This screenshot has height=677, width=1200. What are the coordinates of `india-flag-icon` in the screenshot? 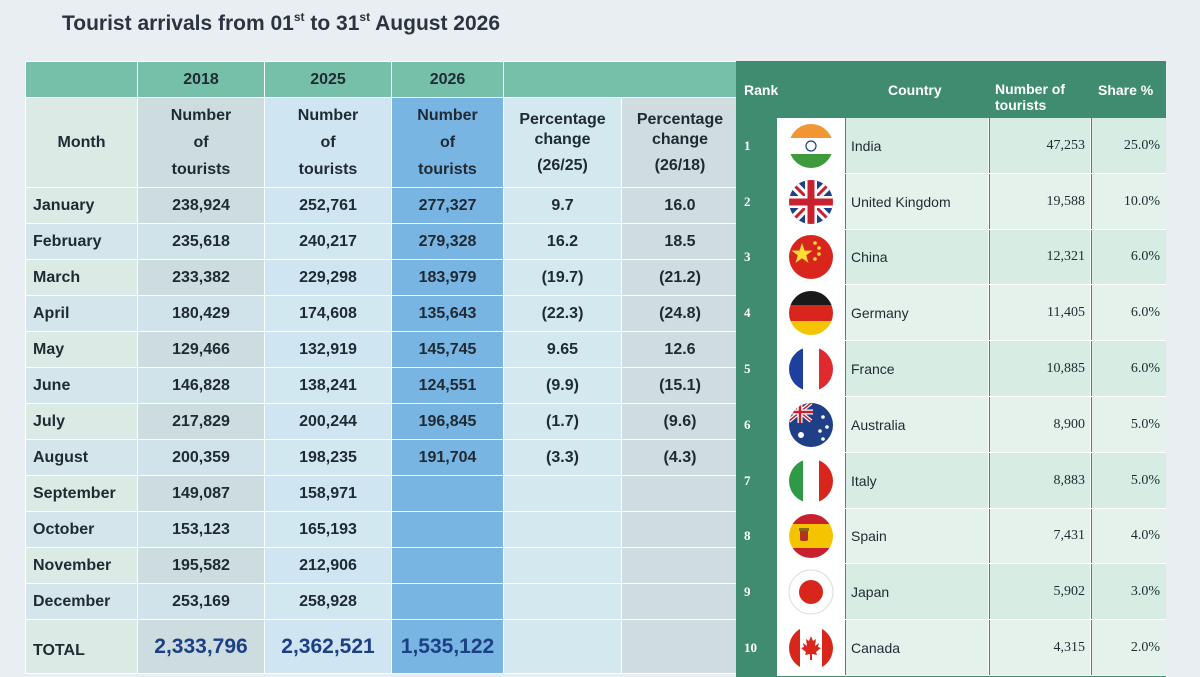 It's located at (811, 145).